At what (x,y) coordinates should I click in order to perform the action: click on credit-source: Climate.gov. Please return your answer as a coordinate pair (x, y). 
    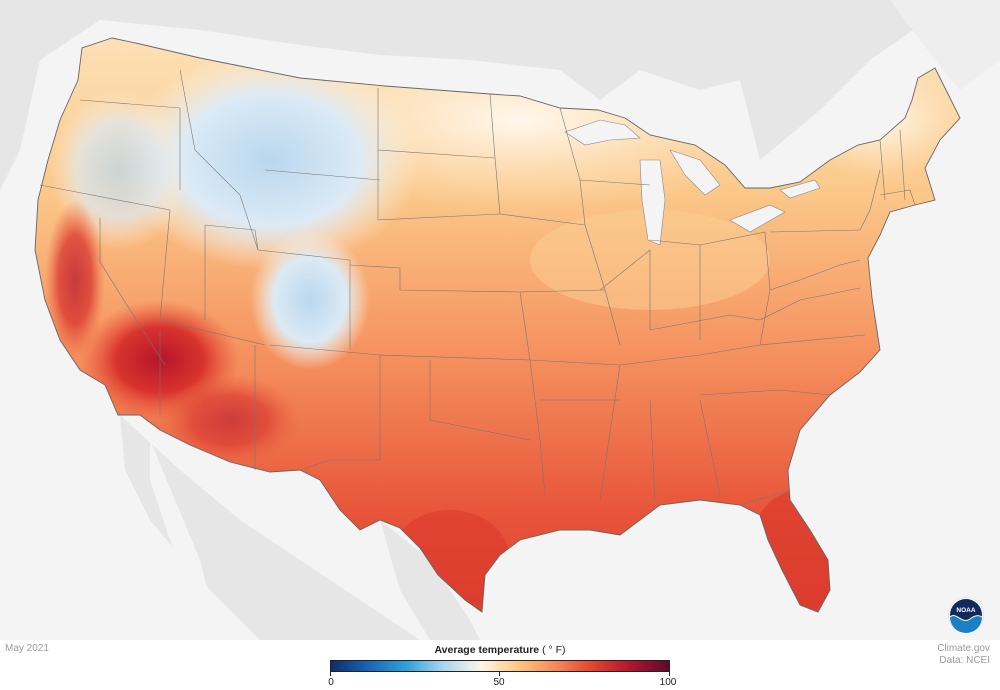
    Looking at the image, I should click on (963, 648).